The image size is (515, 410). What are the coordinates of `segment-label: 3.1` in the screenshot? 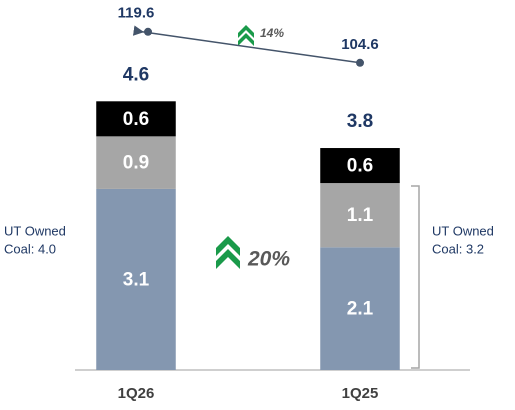 It's located at (136, 279).